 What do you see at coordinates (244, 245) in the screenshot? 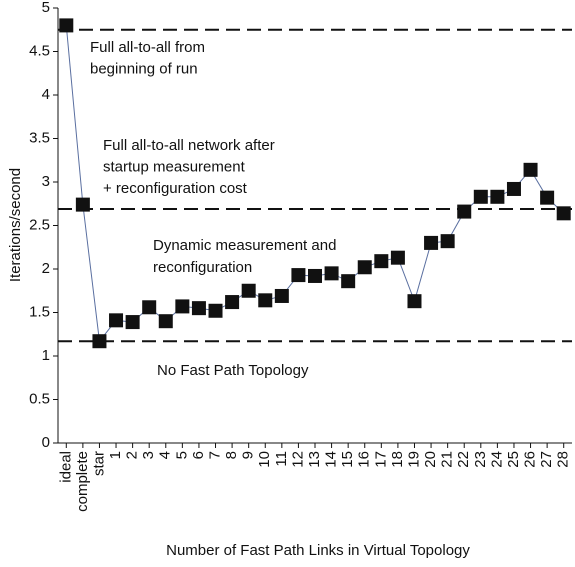
I see `annotation: Dynamic measurement and` at bounding box center [244, 245].